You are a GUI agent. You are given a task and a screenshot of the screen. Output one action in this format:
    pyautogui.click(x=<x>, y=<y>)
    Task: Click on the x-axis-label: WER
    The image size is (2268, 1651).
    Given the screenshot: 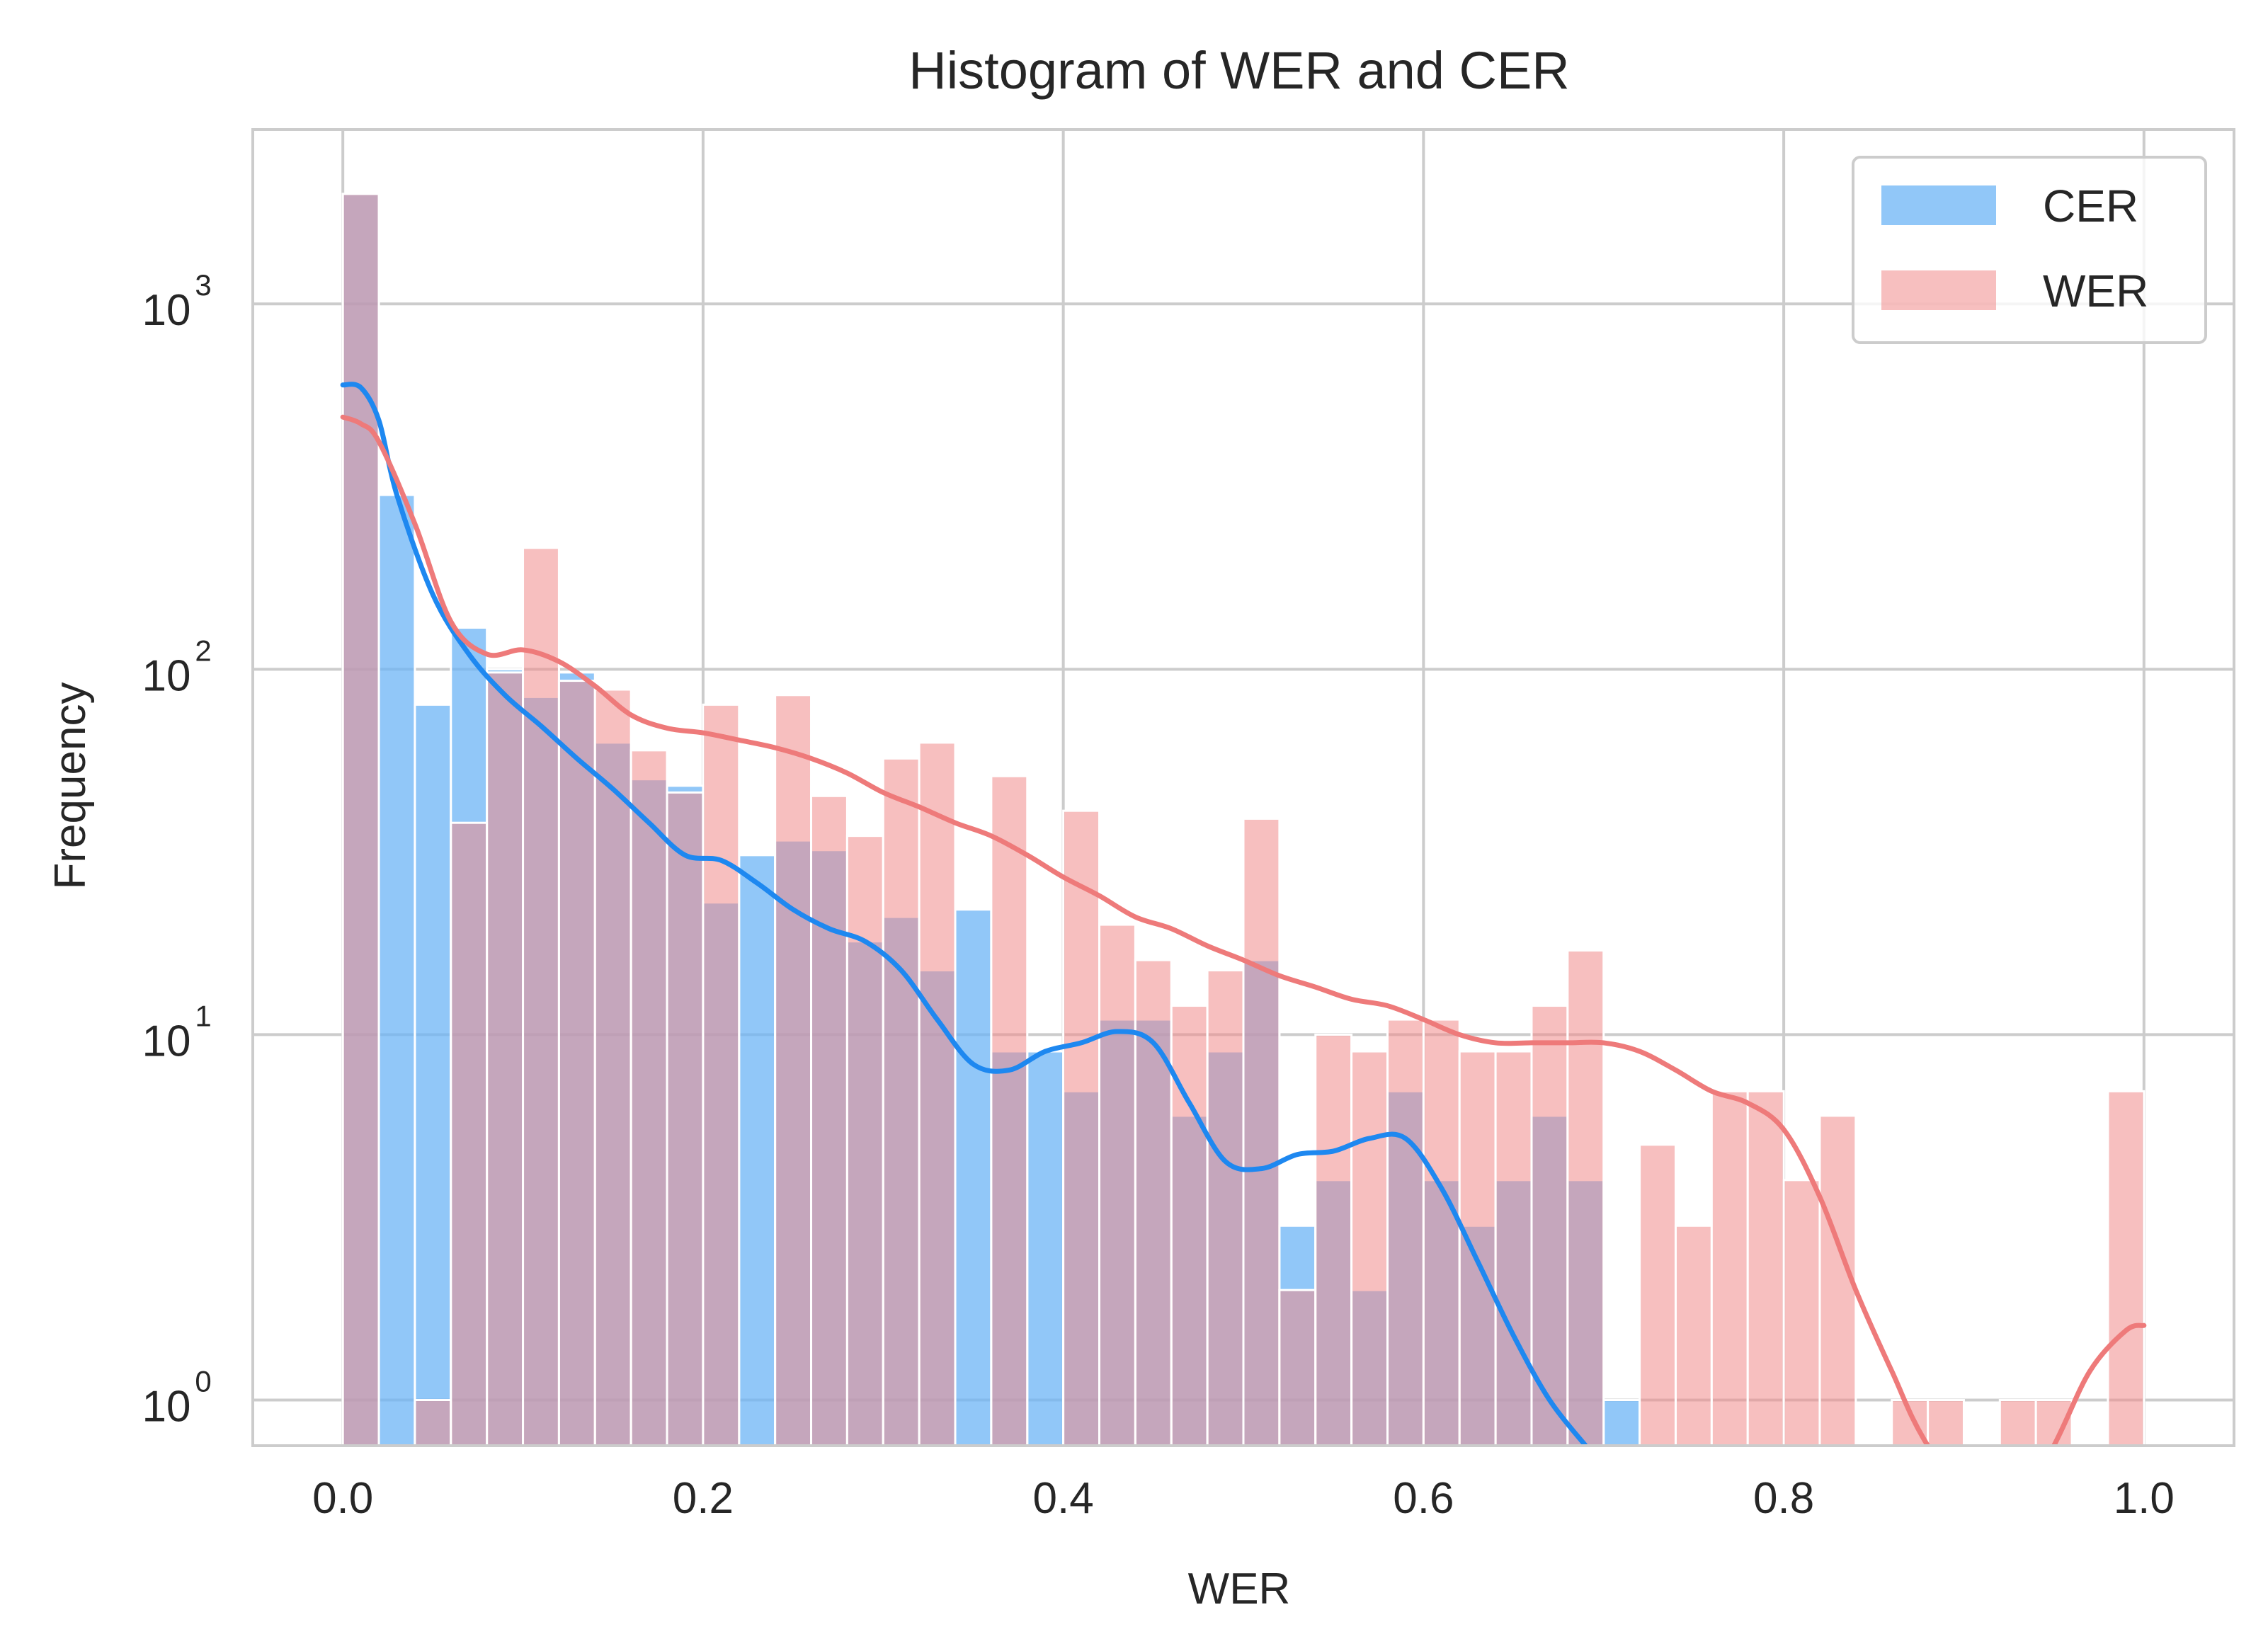 What is the action you would take?
    pyautogui.click(x=1239, y=1589)
    